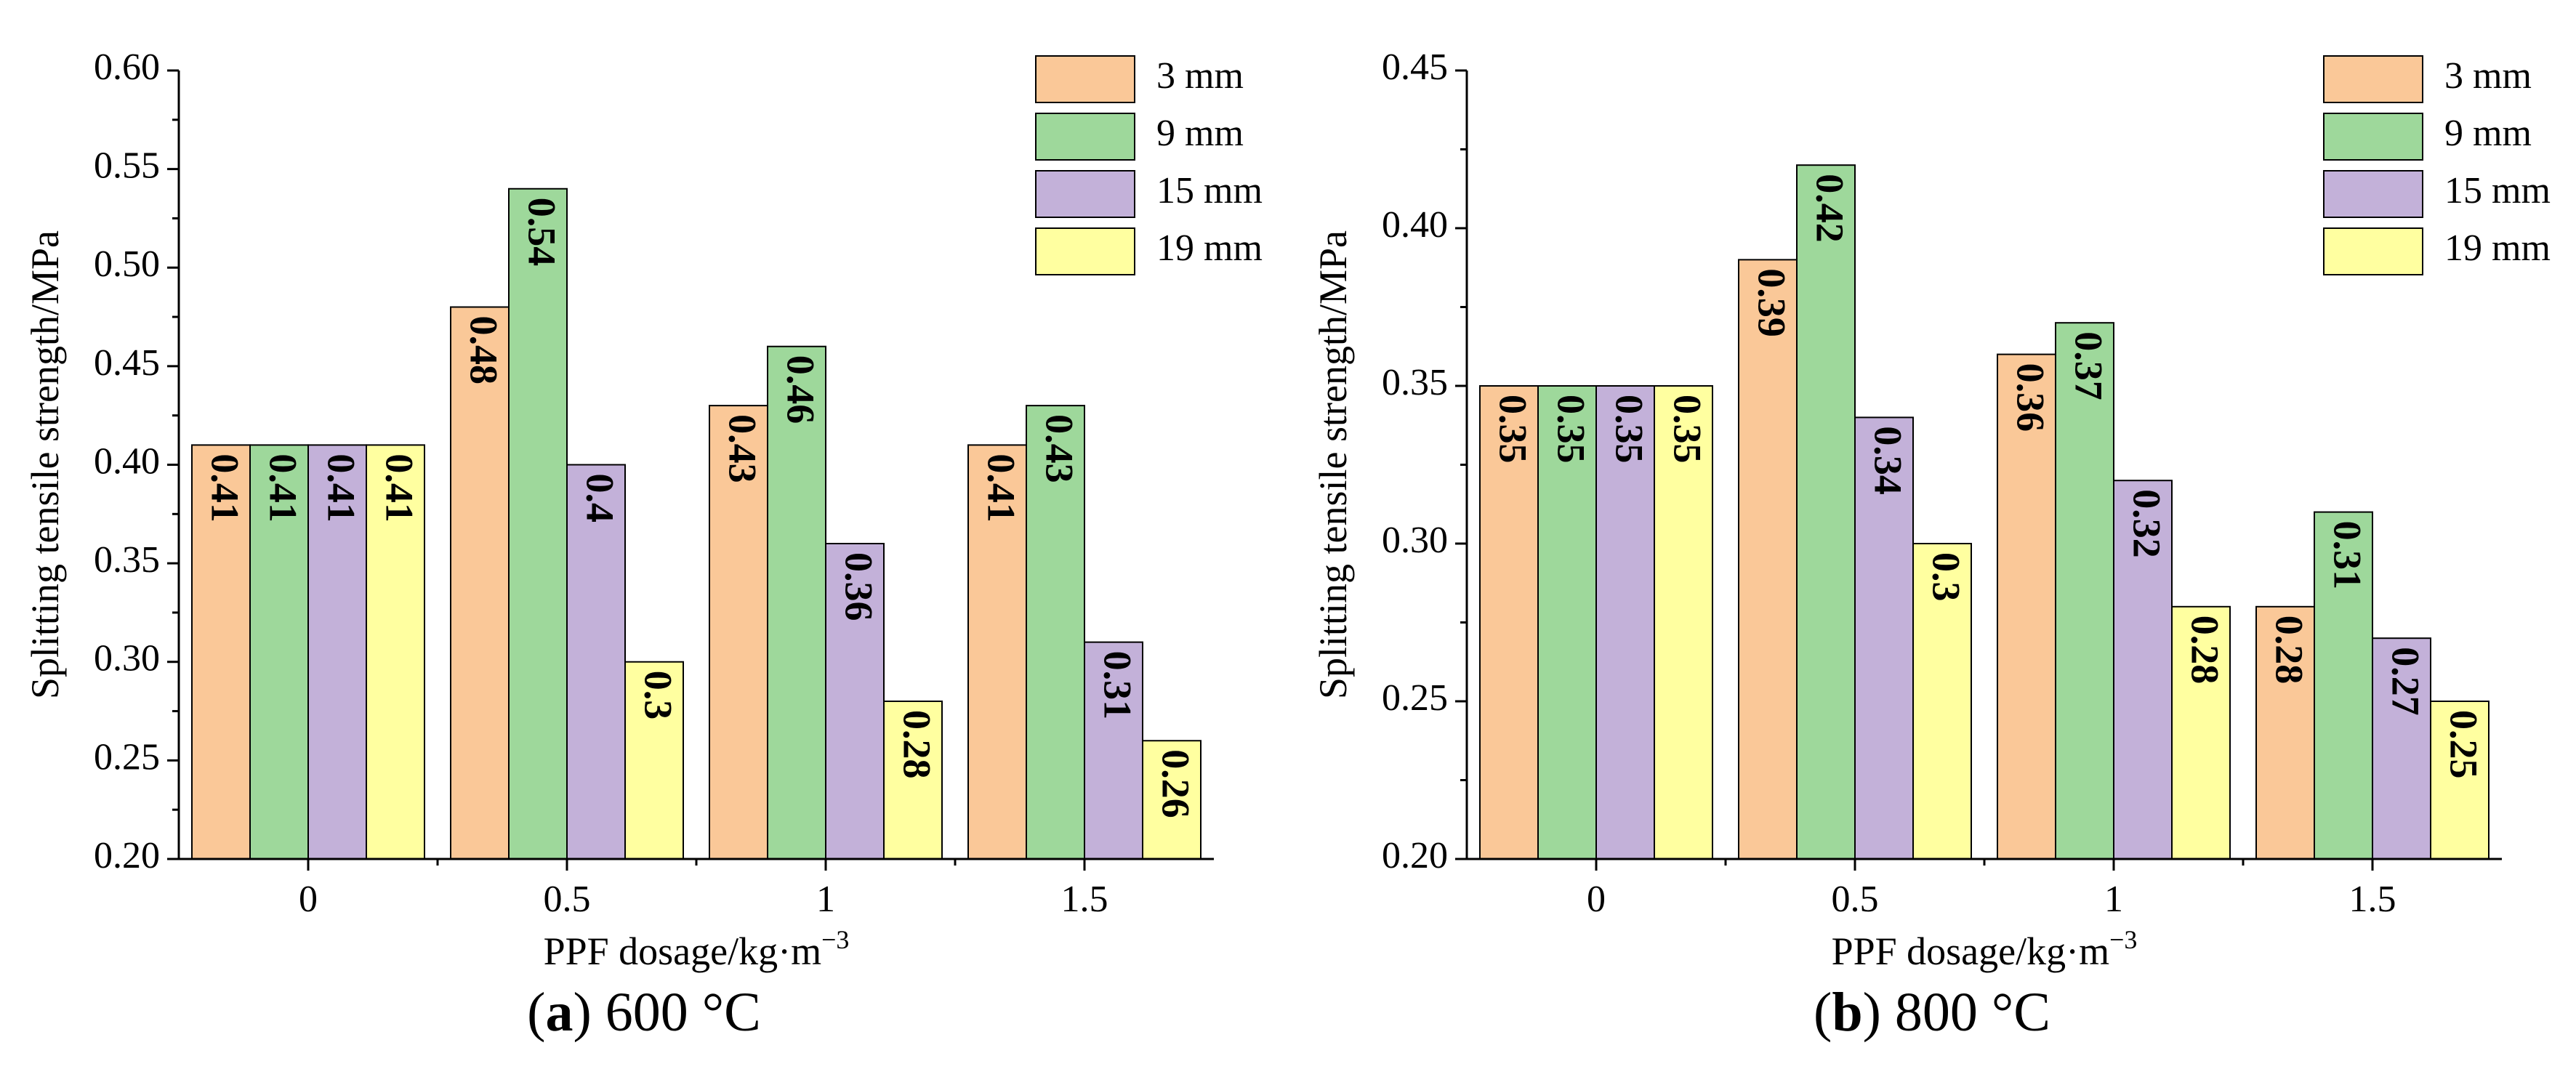 Image resolution: width=2576 pixels, height=1077 pixels. I want to click on y-tick-label: 0.50, so click(127, 264).